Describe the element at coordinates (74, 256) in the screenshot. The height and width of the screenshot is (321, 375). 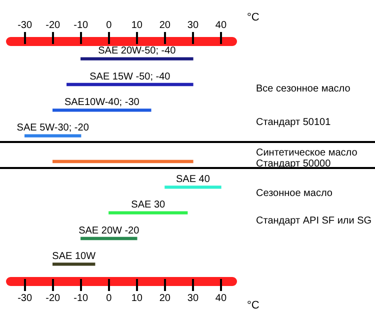
I see `y-tick-label: SAE 10W` at that location.